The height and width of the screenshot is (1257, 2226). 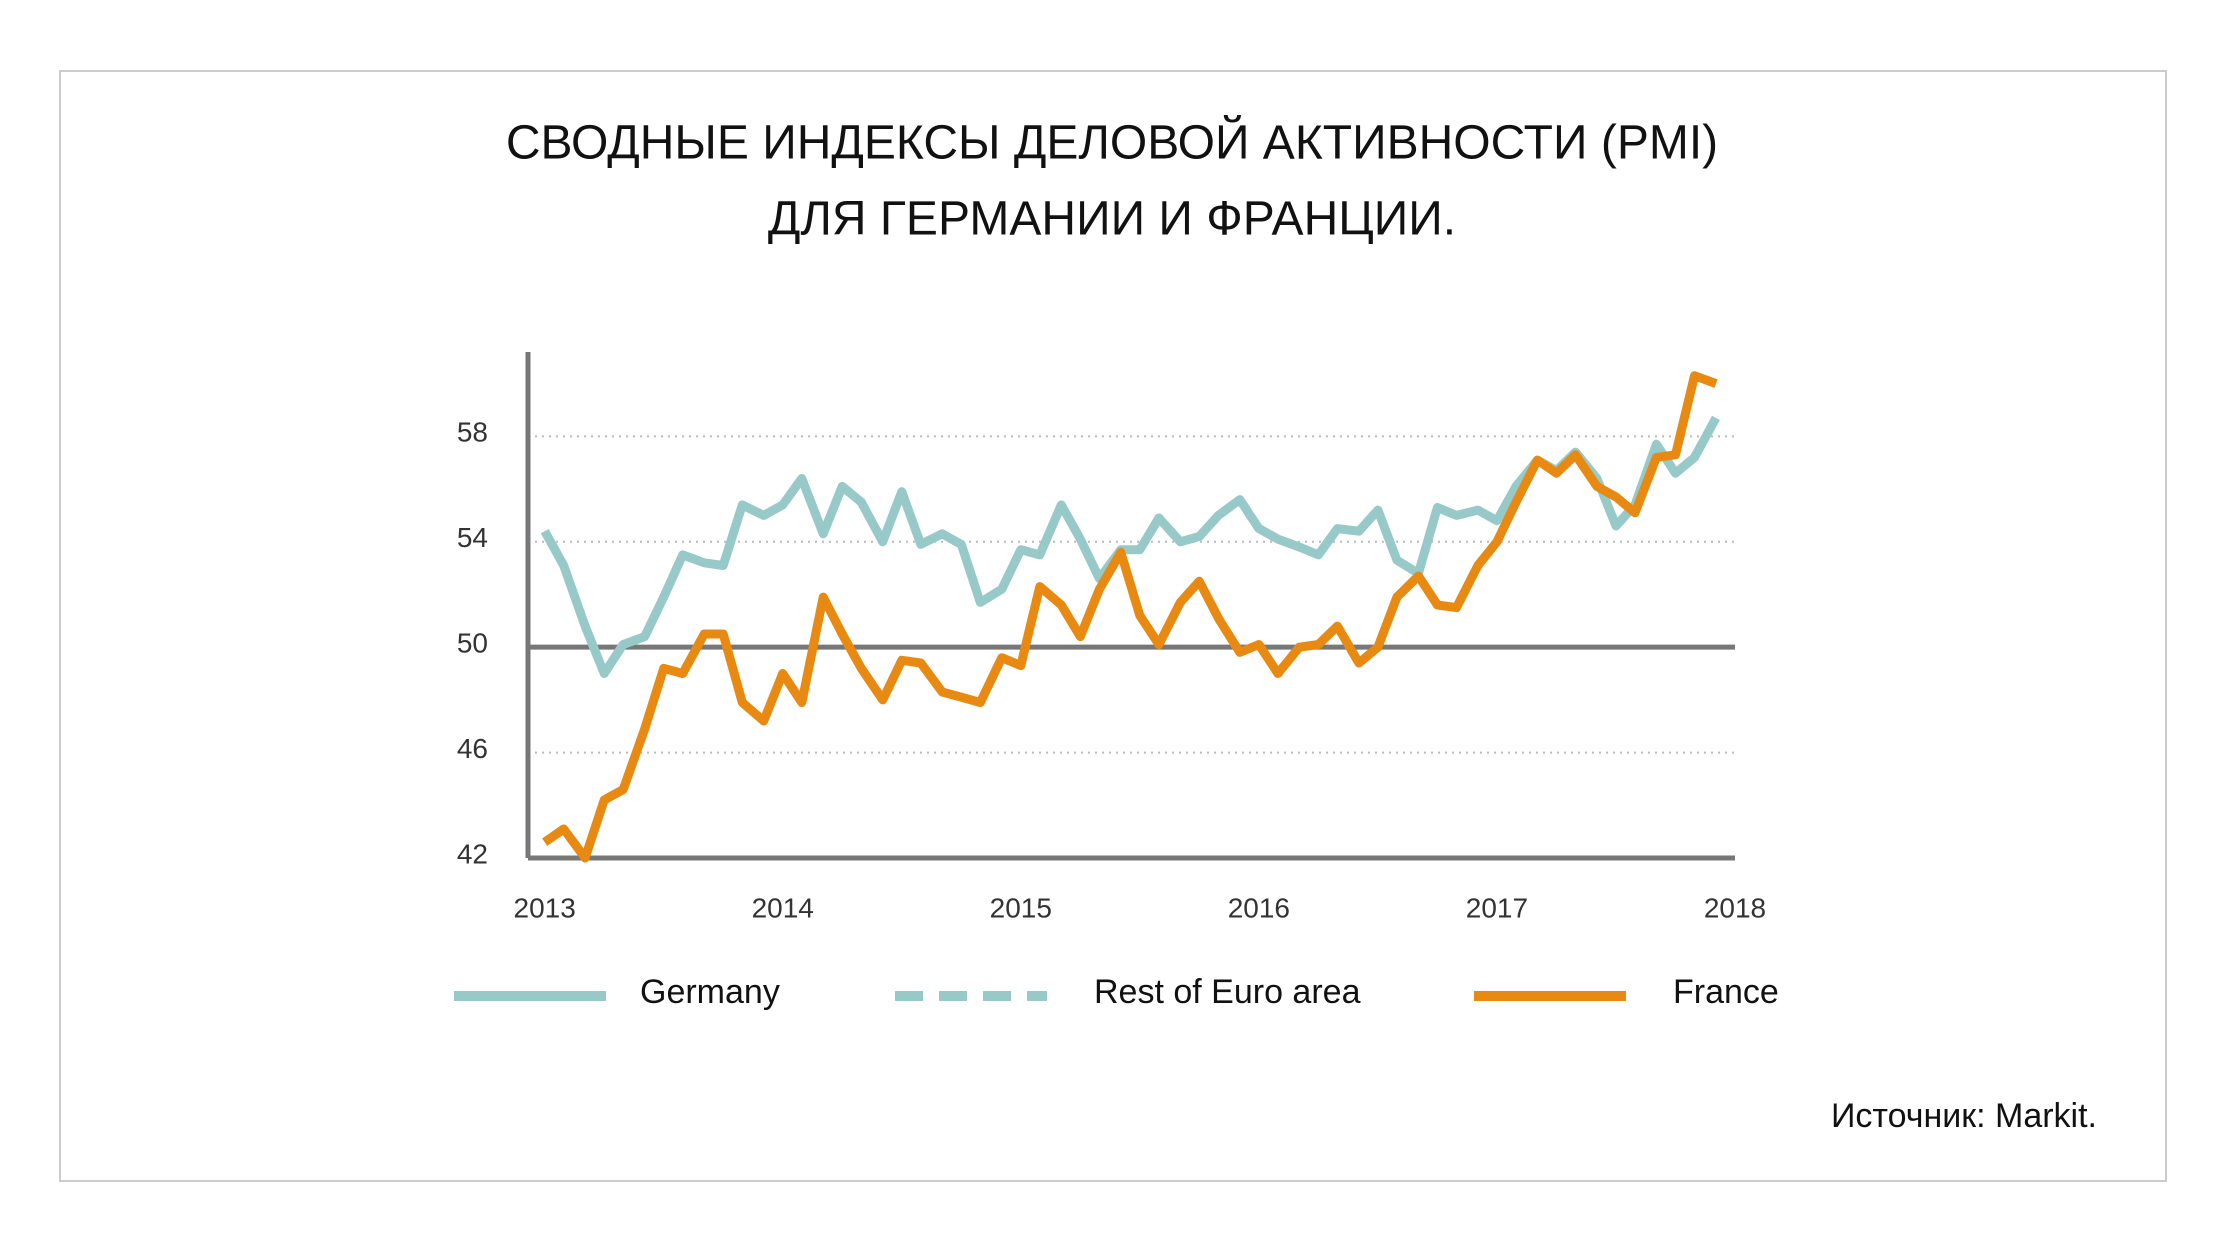 I want to click on y-tick-label: 42, so click(x=472, y=853).